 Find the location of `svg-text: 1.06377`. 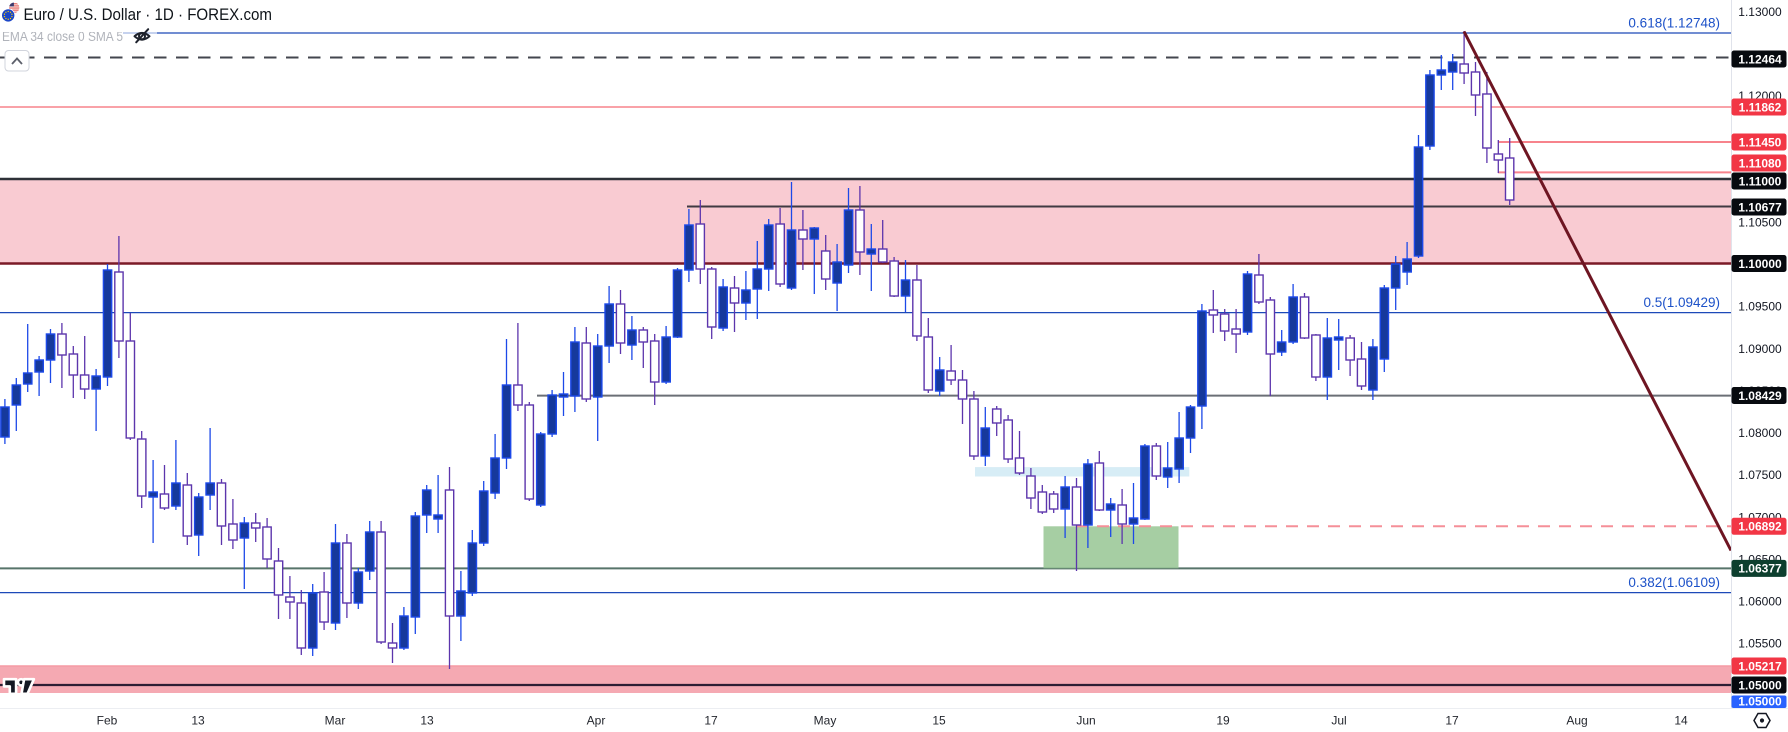

svg-text: 1.06377 is located at coordinates (1760, 569).